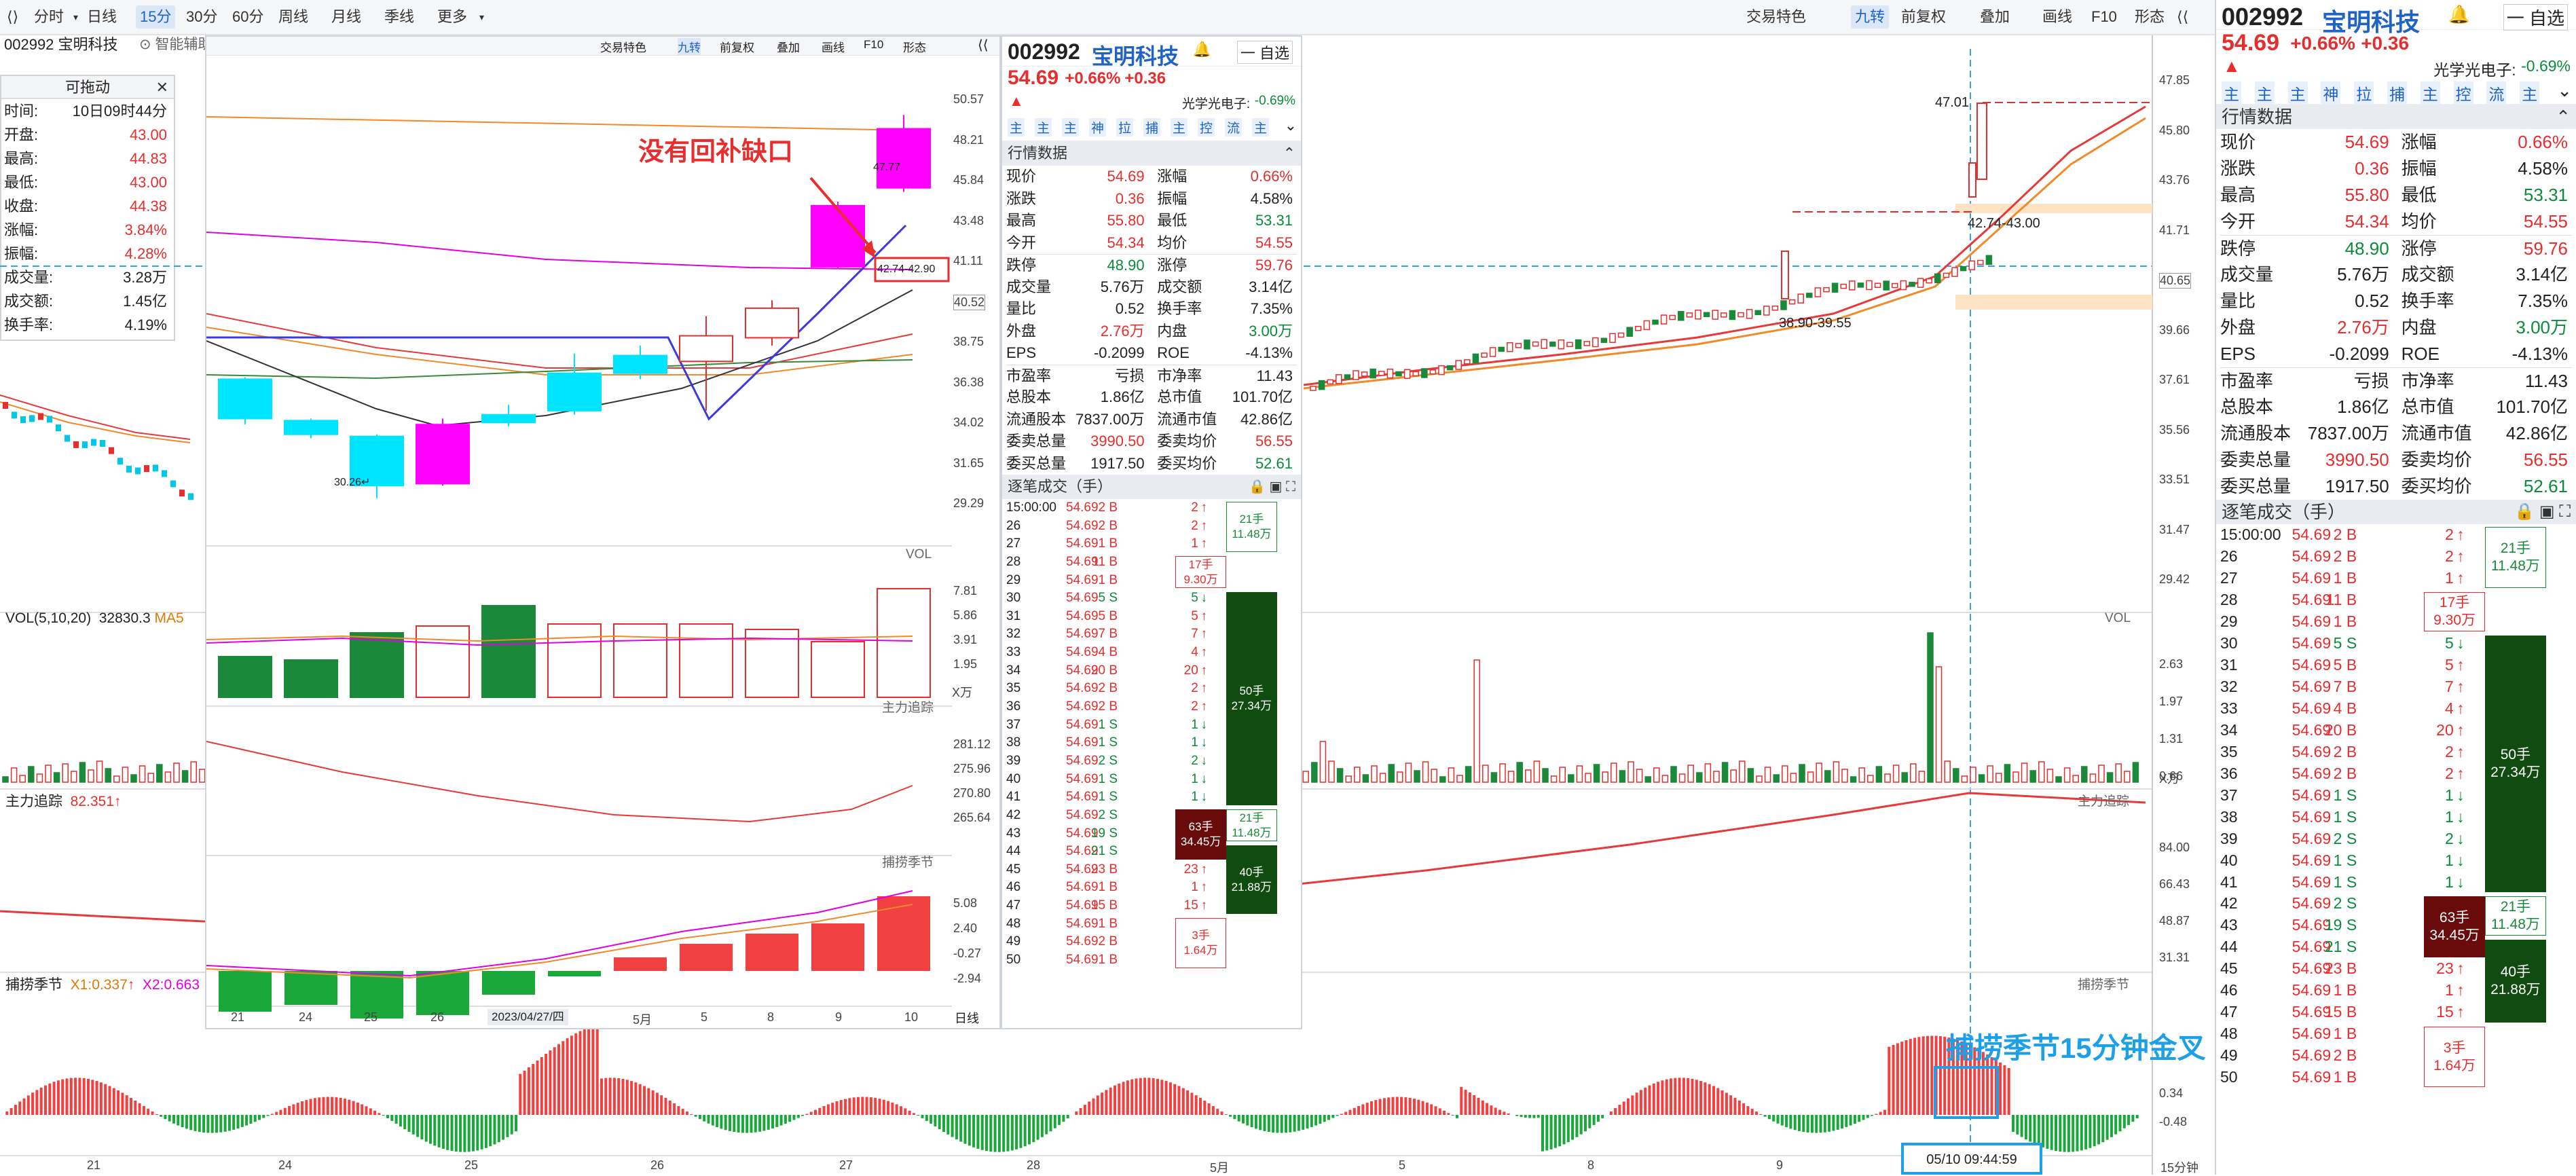 This screenshot has height=1176, width=2576. What do you see at coordinates (1870, 17) in the screenshot?
I see `tb-tool-1: 九转` at bounding box center [1870, 17].